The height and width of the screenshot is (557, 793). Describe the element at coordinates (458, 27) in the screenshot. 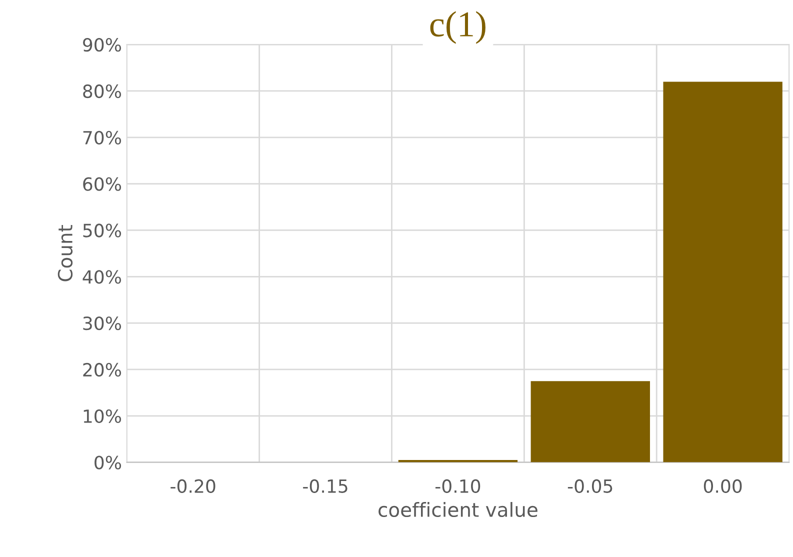

I see `chart-title: c(1)` at that location.